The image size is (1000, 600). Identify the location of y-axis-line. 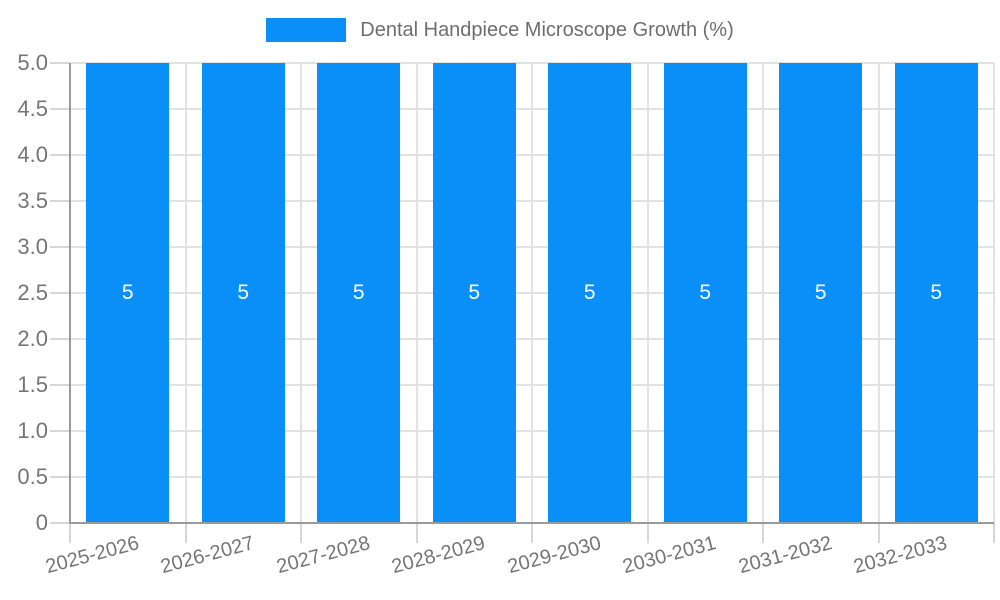
(70, 293).